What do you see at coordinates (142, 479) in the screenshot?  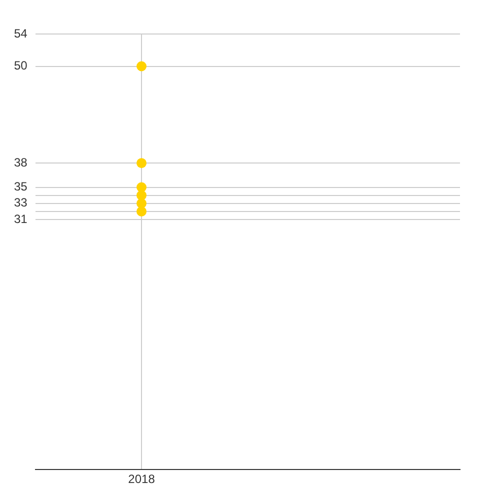 I see `x-tick-label: 2018` at bounding box center [142, 479].